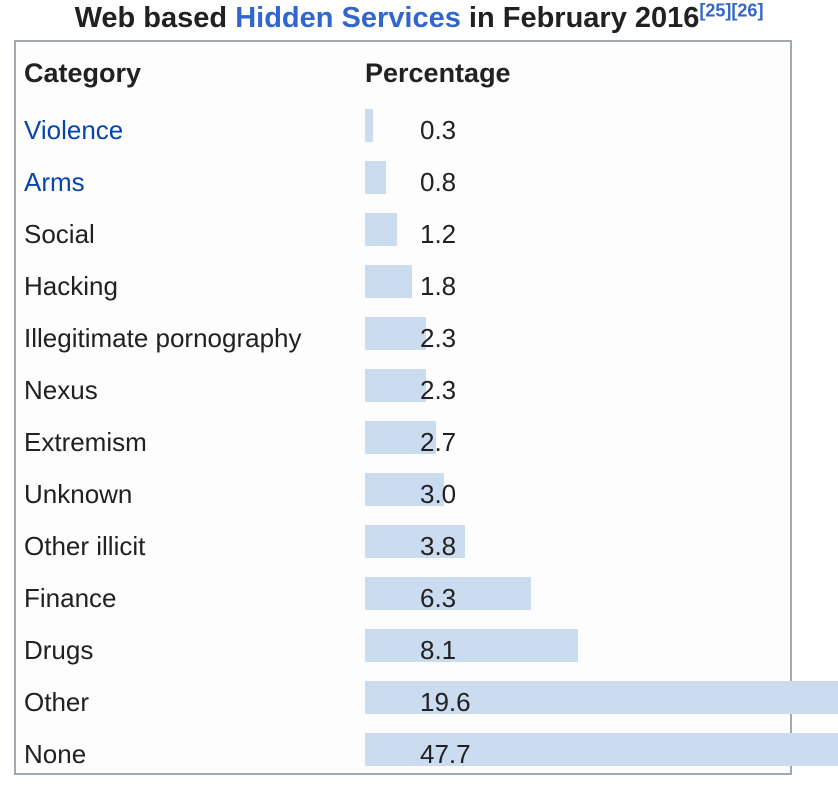 This screenshot has height=788, width=838. I want to click on title-references: [25][26], so click(731, 10).